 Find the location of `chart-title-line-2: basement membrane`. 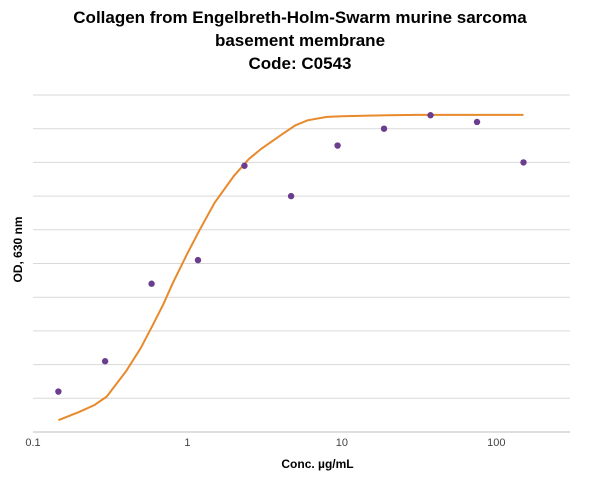

chart-title-line-2: basement membrane is located at coordinates (300, 40).